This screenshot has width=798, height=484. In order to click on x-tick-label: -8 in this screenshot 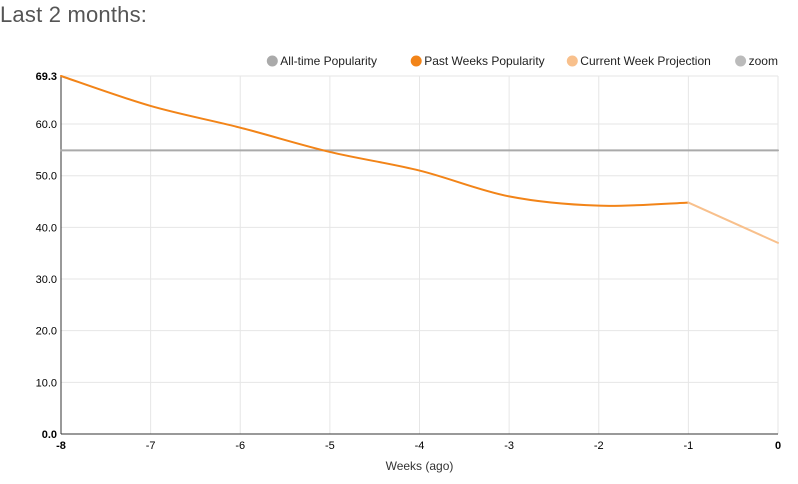, I will do `click(61, 446)`.